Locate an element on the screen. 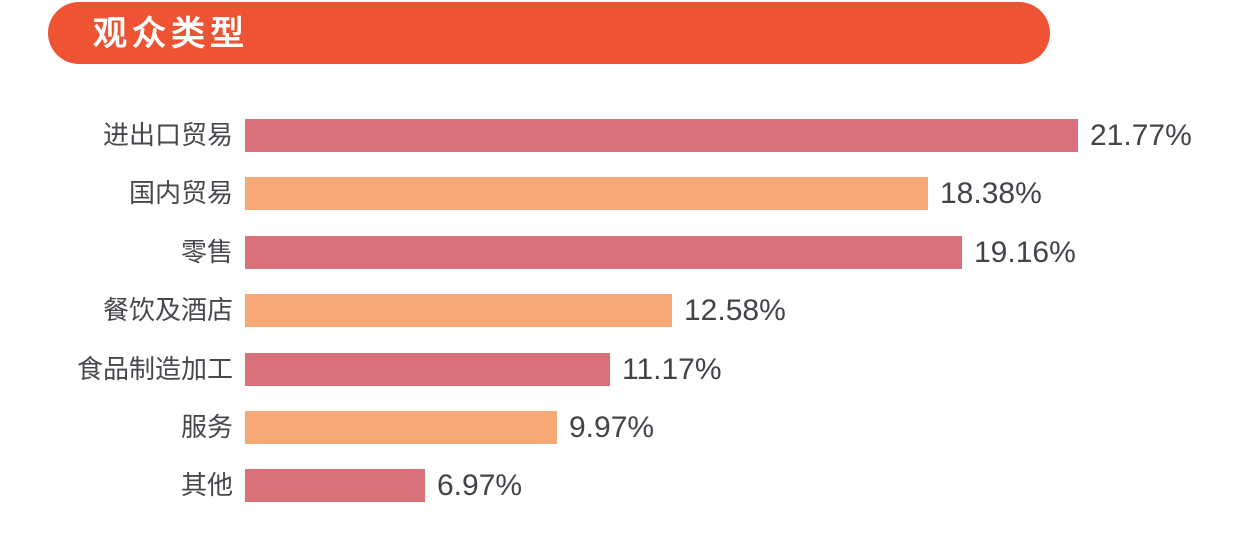  category-label: 国内贸易 is located at coordinates (180, 193).